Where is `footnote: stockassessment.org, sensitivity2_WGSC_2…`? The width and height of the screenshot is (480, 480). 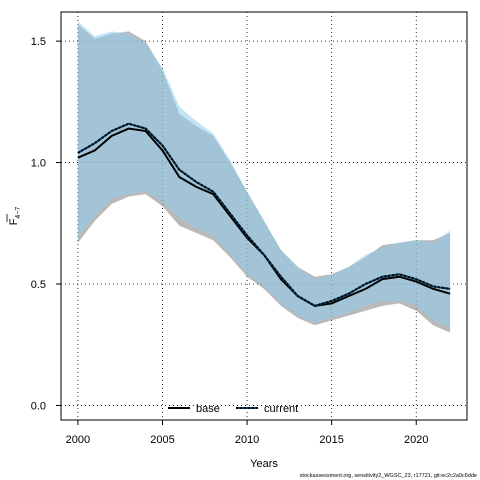
footnote: stockassessment.org, sensitivity2_WGSC_2… is located at coordinates (388, 476).